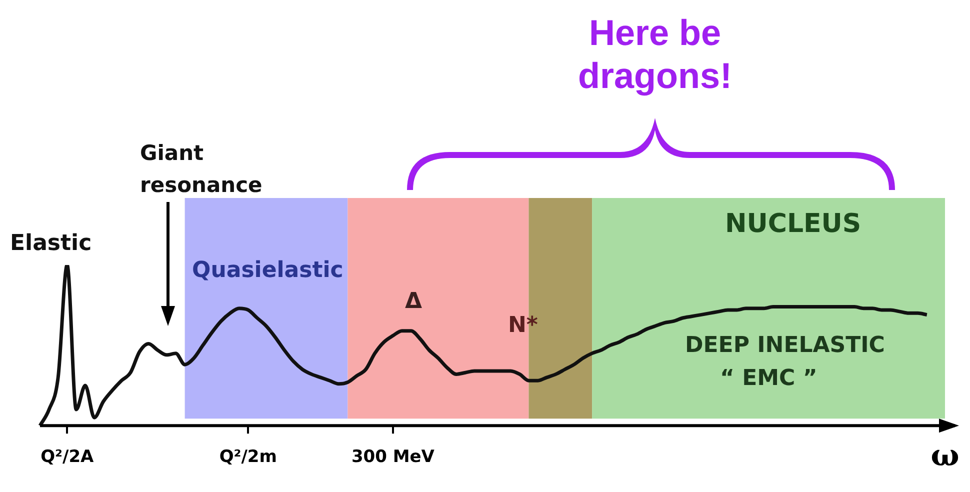  What do you see at coordinates (393, 457) in the screenshot?
I see `x-tick-label: 300 MeV` at bounding box center [393, 457].